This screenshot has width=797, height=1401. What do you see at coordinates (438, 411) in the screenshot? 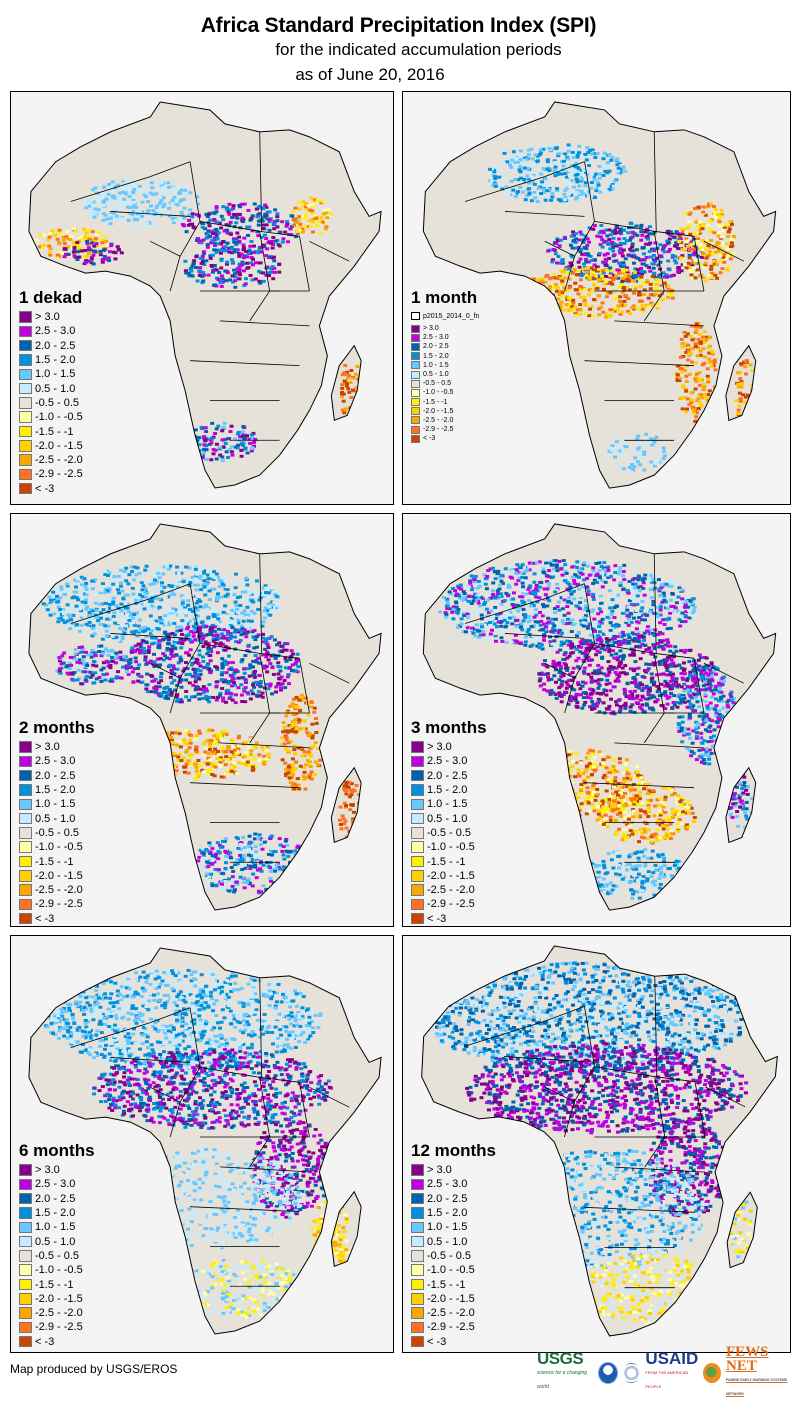
I see `legend-label: -2.0 - -1.5` at bounding box center [438, 411].